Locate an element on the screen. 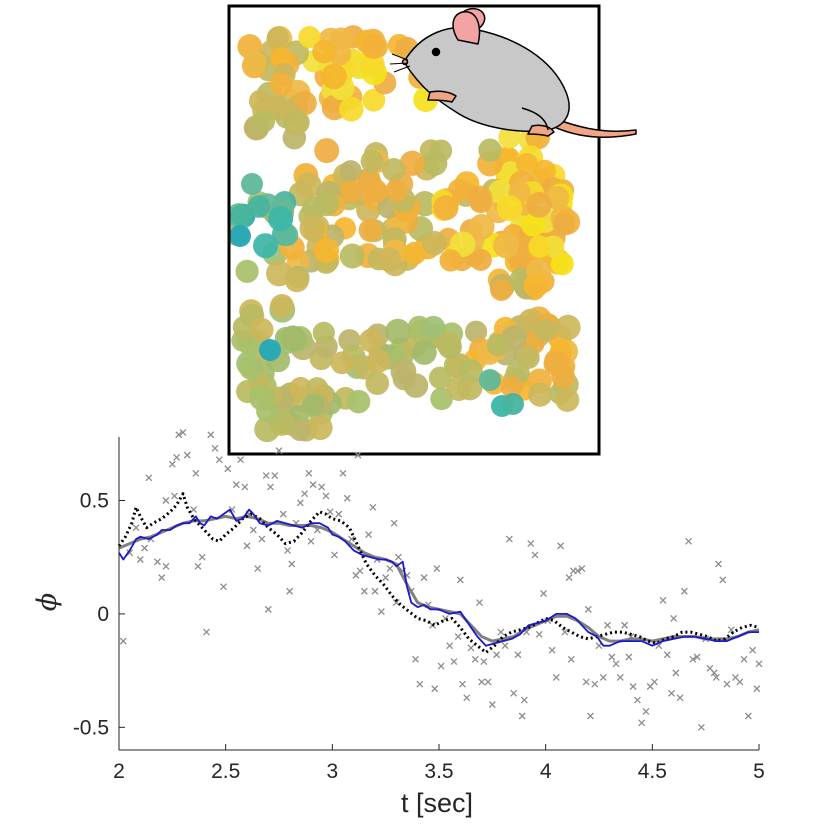  y-tick-label: -0.5 is located at coordinates (91, 727).